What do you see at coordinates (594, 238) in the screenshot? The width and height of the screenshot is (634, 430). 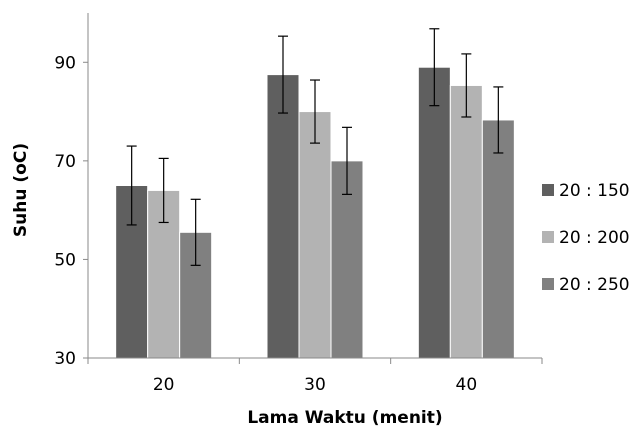 I see `legend-label: 20 : 200` at bounding box center [594, 238].